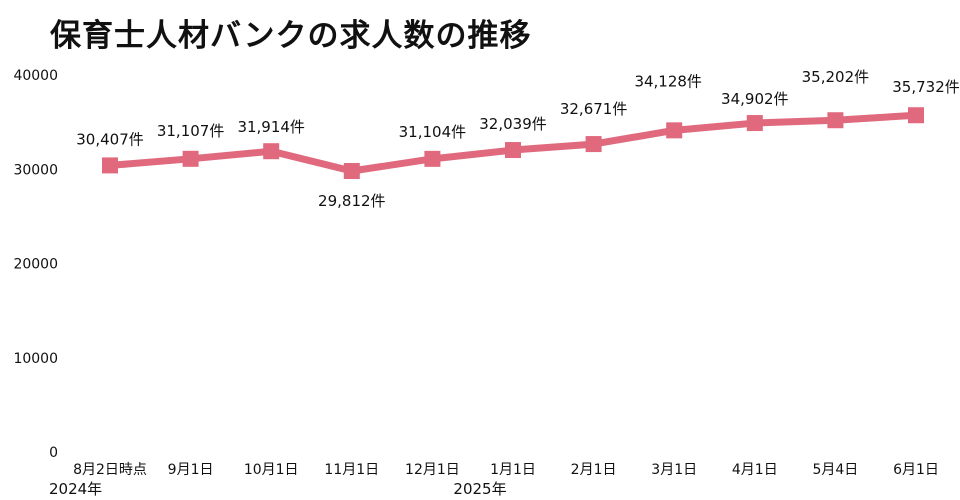  What do you see at coordinates (110, 470) in the screenshot?
I see `x-tick-label: 8月2日時点` at bounding box center [110, 470].